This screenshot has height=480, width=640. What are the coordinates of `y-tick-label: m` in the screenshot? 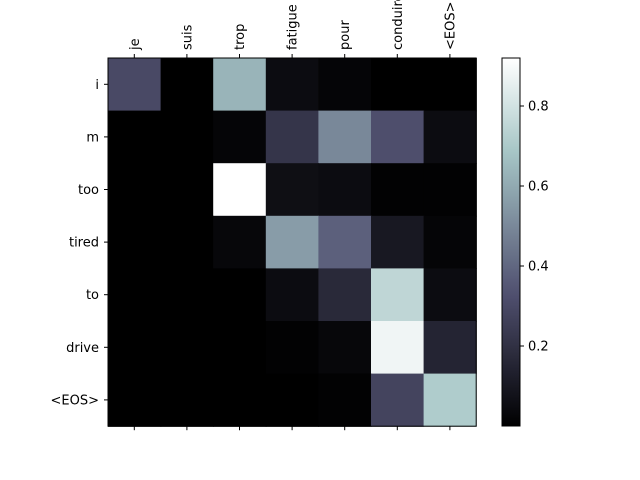 It's located at (92, 137).